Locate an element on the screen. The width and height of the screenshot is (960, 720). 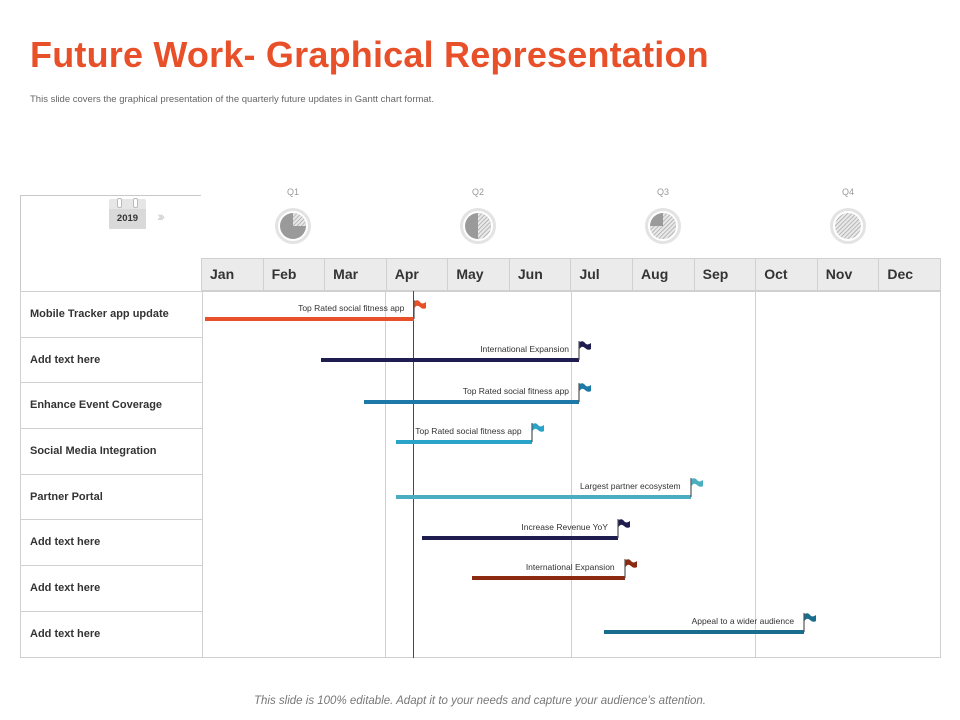
month-header-cell: Feb is located at coordinates (295, 274).